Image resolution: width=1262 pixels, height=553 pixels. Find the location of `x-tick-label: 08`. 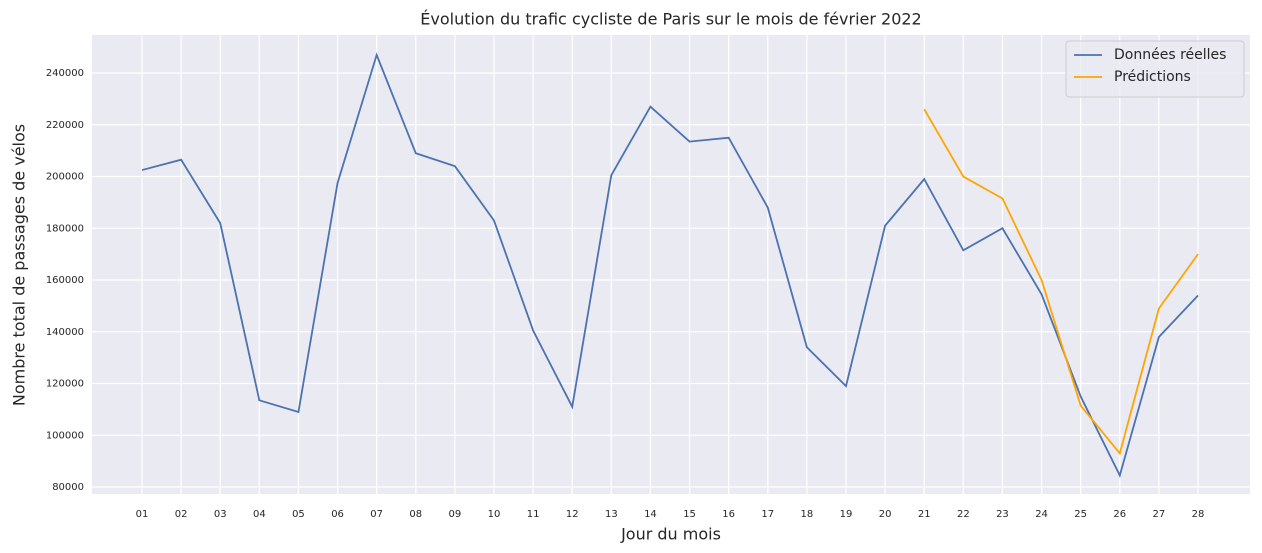

x-tick-label: 08 is located at coordinates (415, 514).